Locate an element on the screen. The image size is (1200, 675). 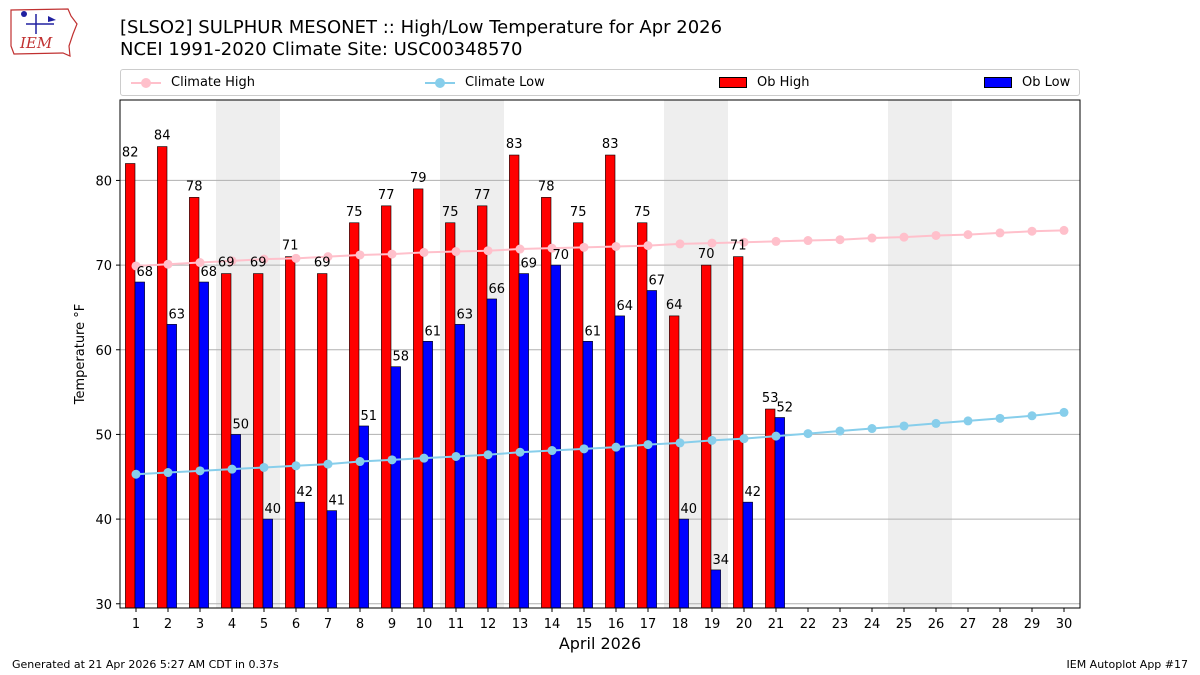
wind-vane-icon is located at coordinates (52, 19).